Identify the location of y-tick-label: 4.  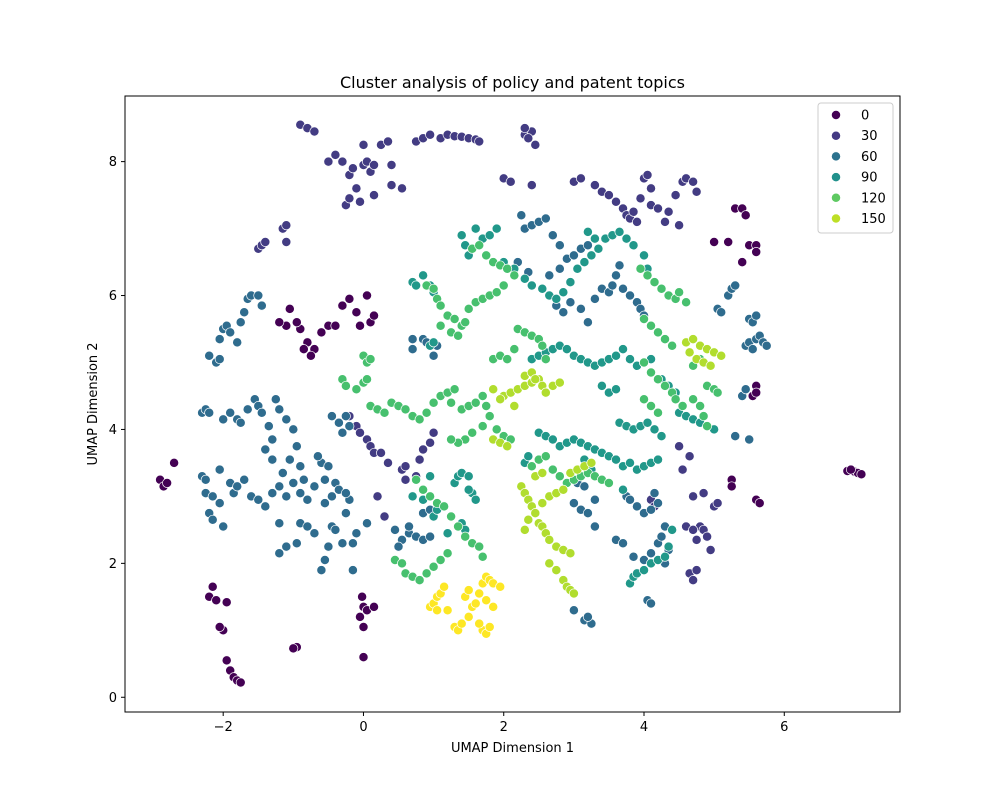
(113, 430).